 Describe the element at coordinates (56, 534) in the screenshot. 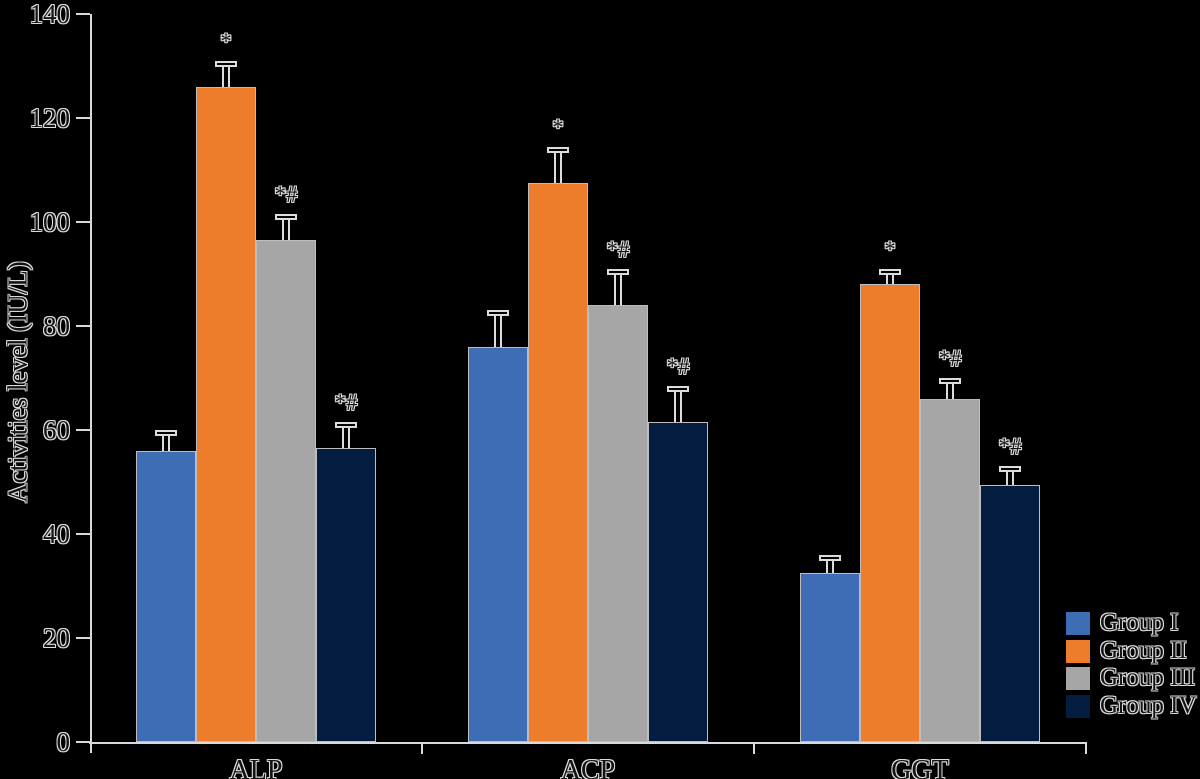

I see `y-tick-label: 40` at that location.